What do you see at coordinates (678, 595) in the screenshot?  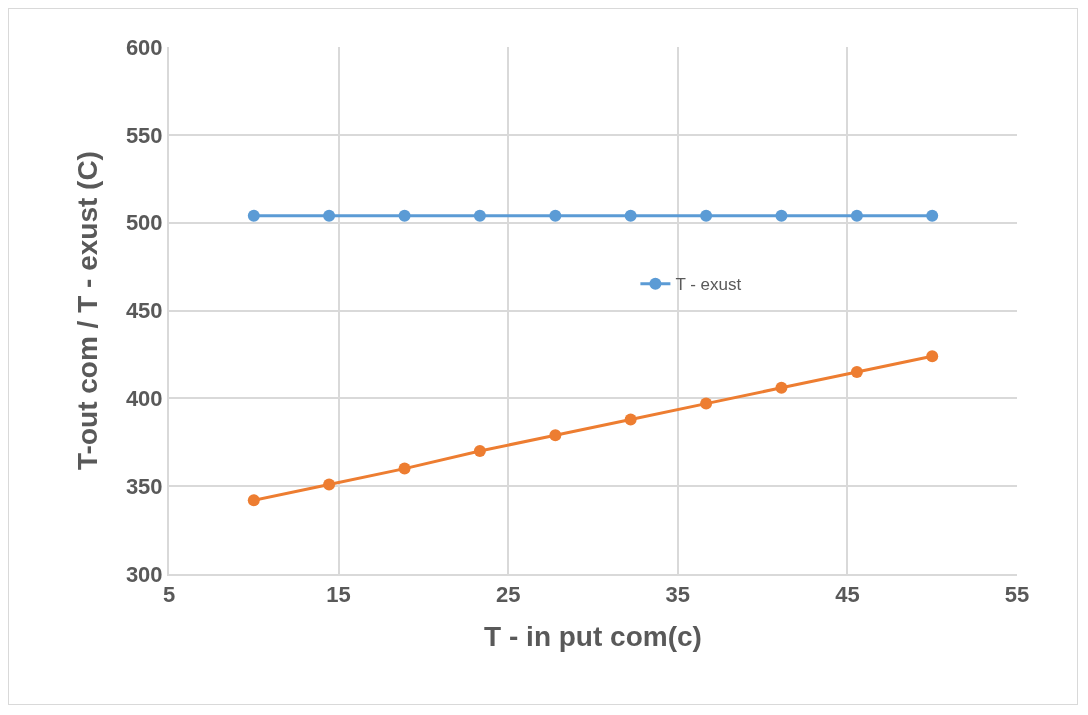 I see `x-tick-label: 35` at bounding box center [678, 595].